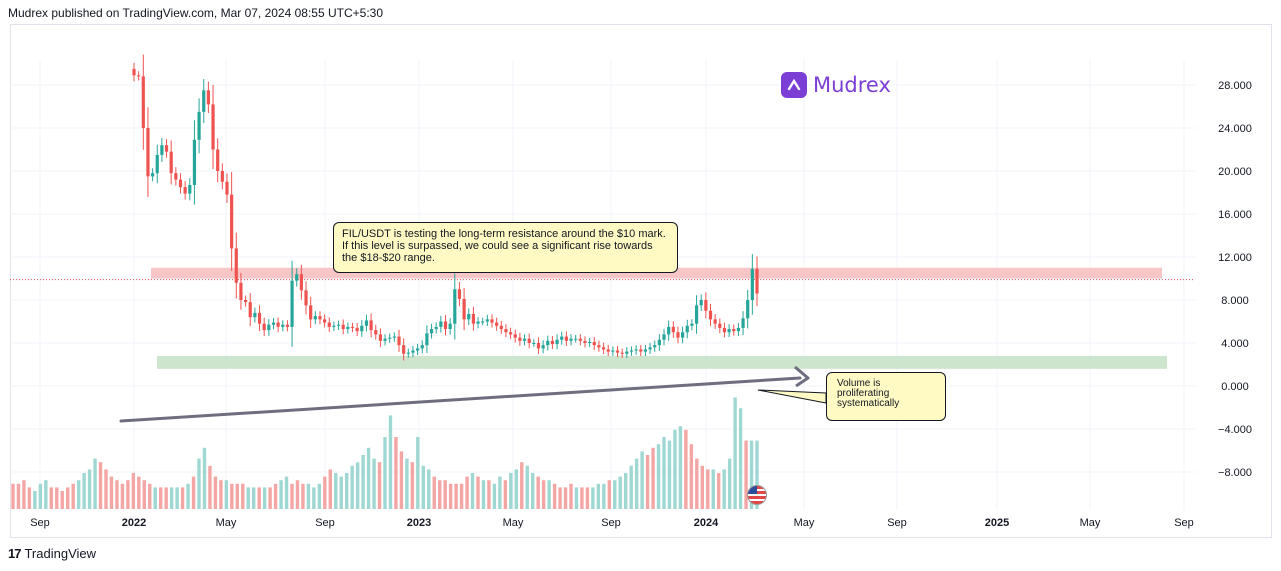  What do you see at coordinates (757, 495) in the screenshot?
I see `us-flag-icon` at bounding box center [757, 495].